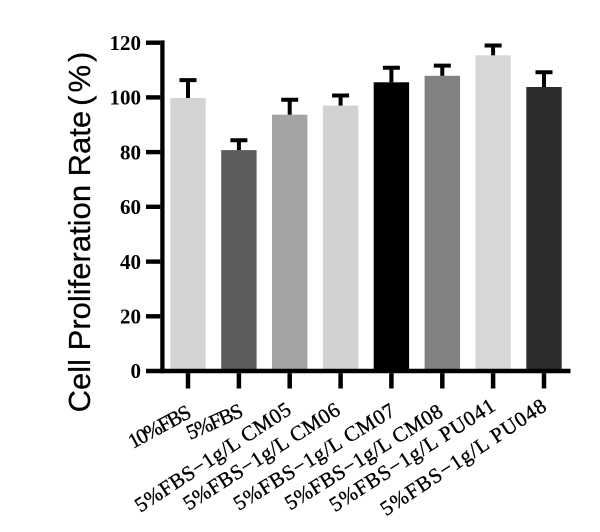 The width and height of the screenshot is (600, 532). Describe the element at coordinates (126, 98) in the screenshot. I see `svg-text: 100` at that location.